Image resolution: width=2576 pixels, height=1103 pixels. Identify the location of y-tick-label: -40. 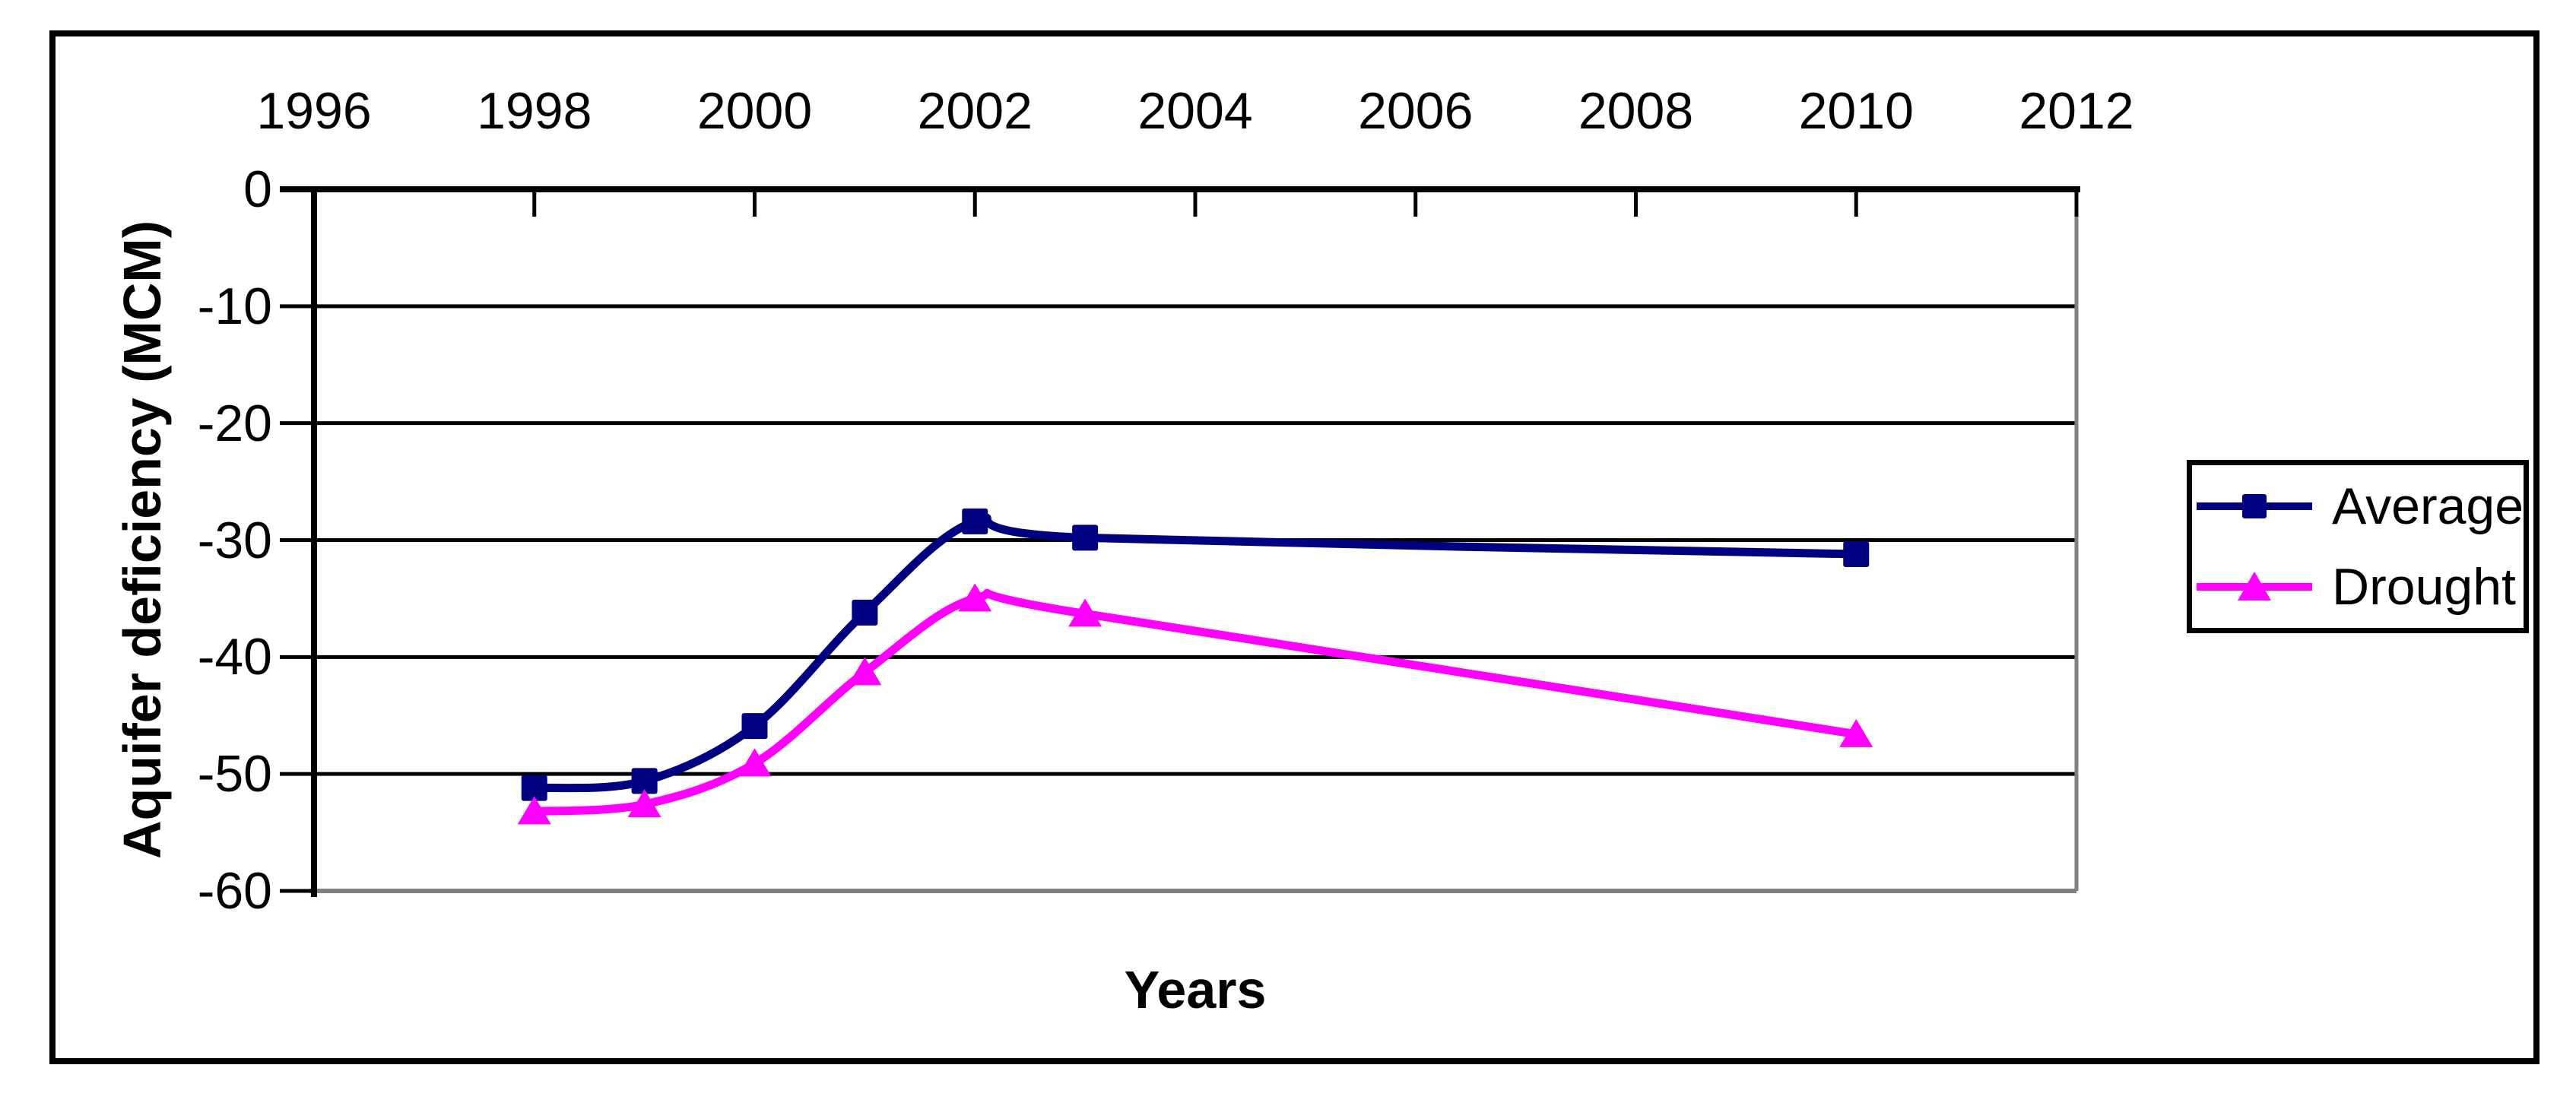
(234, 657).